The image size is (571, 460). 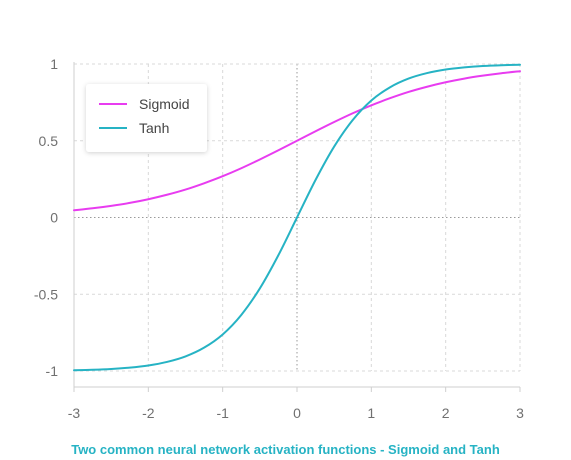 What do you see at coordinates (222, 413) in the screenshot?
I see `x-tick-label: -1` at bounding box center [222, 413].